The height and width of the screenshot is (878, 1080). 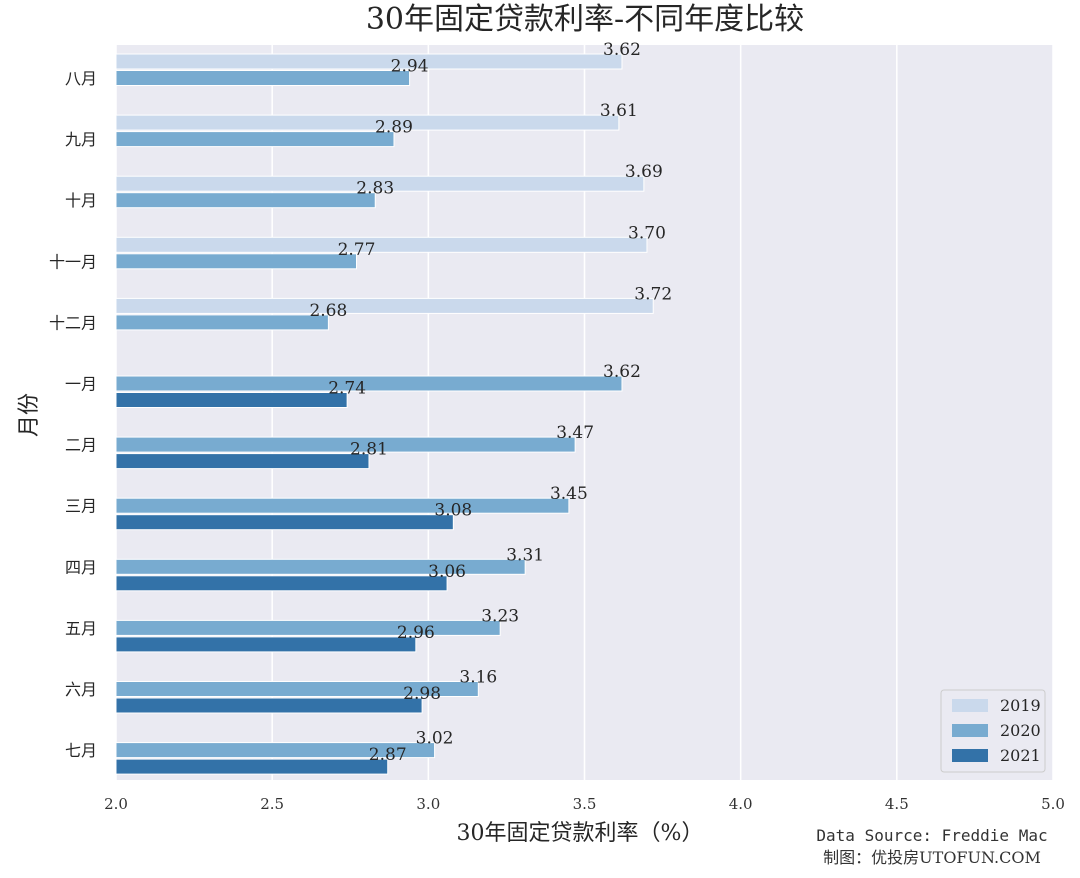 I want to click on x-tick-label: 5.0, so click(x=1053, y=804).